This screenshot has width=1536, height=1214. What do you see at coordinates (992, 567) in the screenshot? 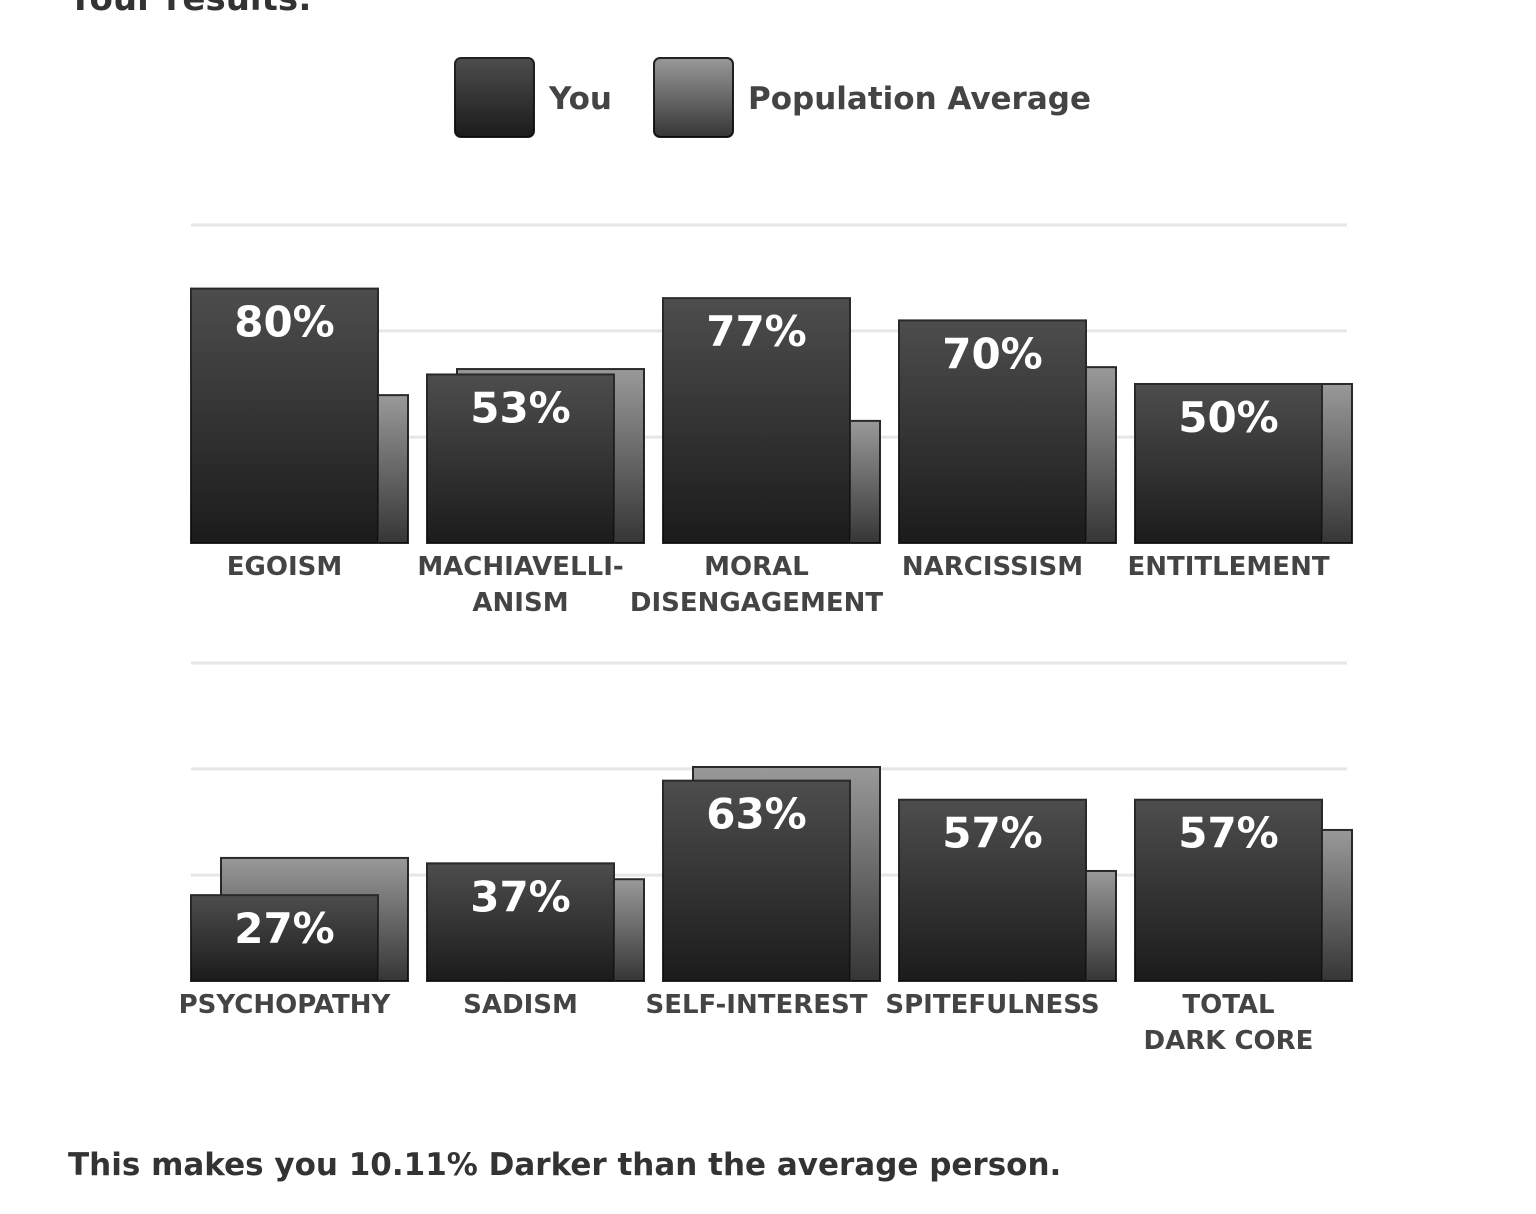
I see `category-label: NARCISSISM` at bounding box center [992, 567].